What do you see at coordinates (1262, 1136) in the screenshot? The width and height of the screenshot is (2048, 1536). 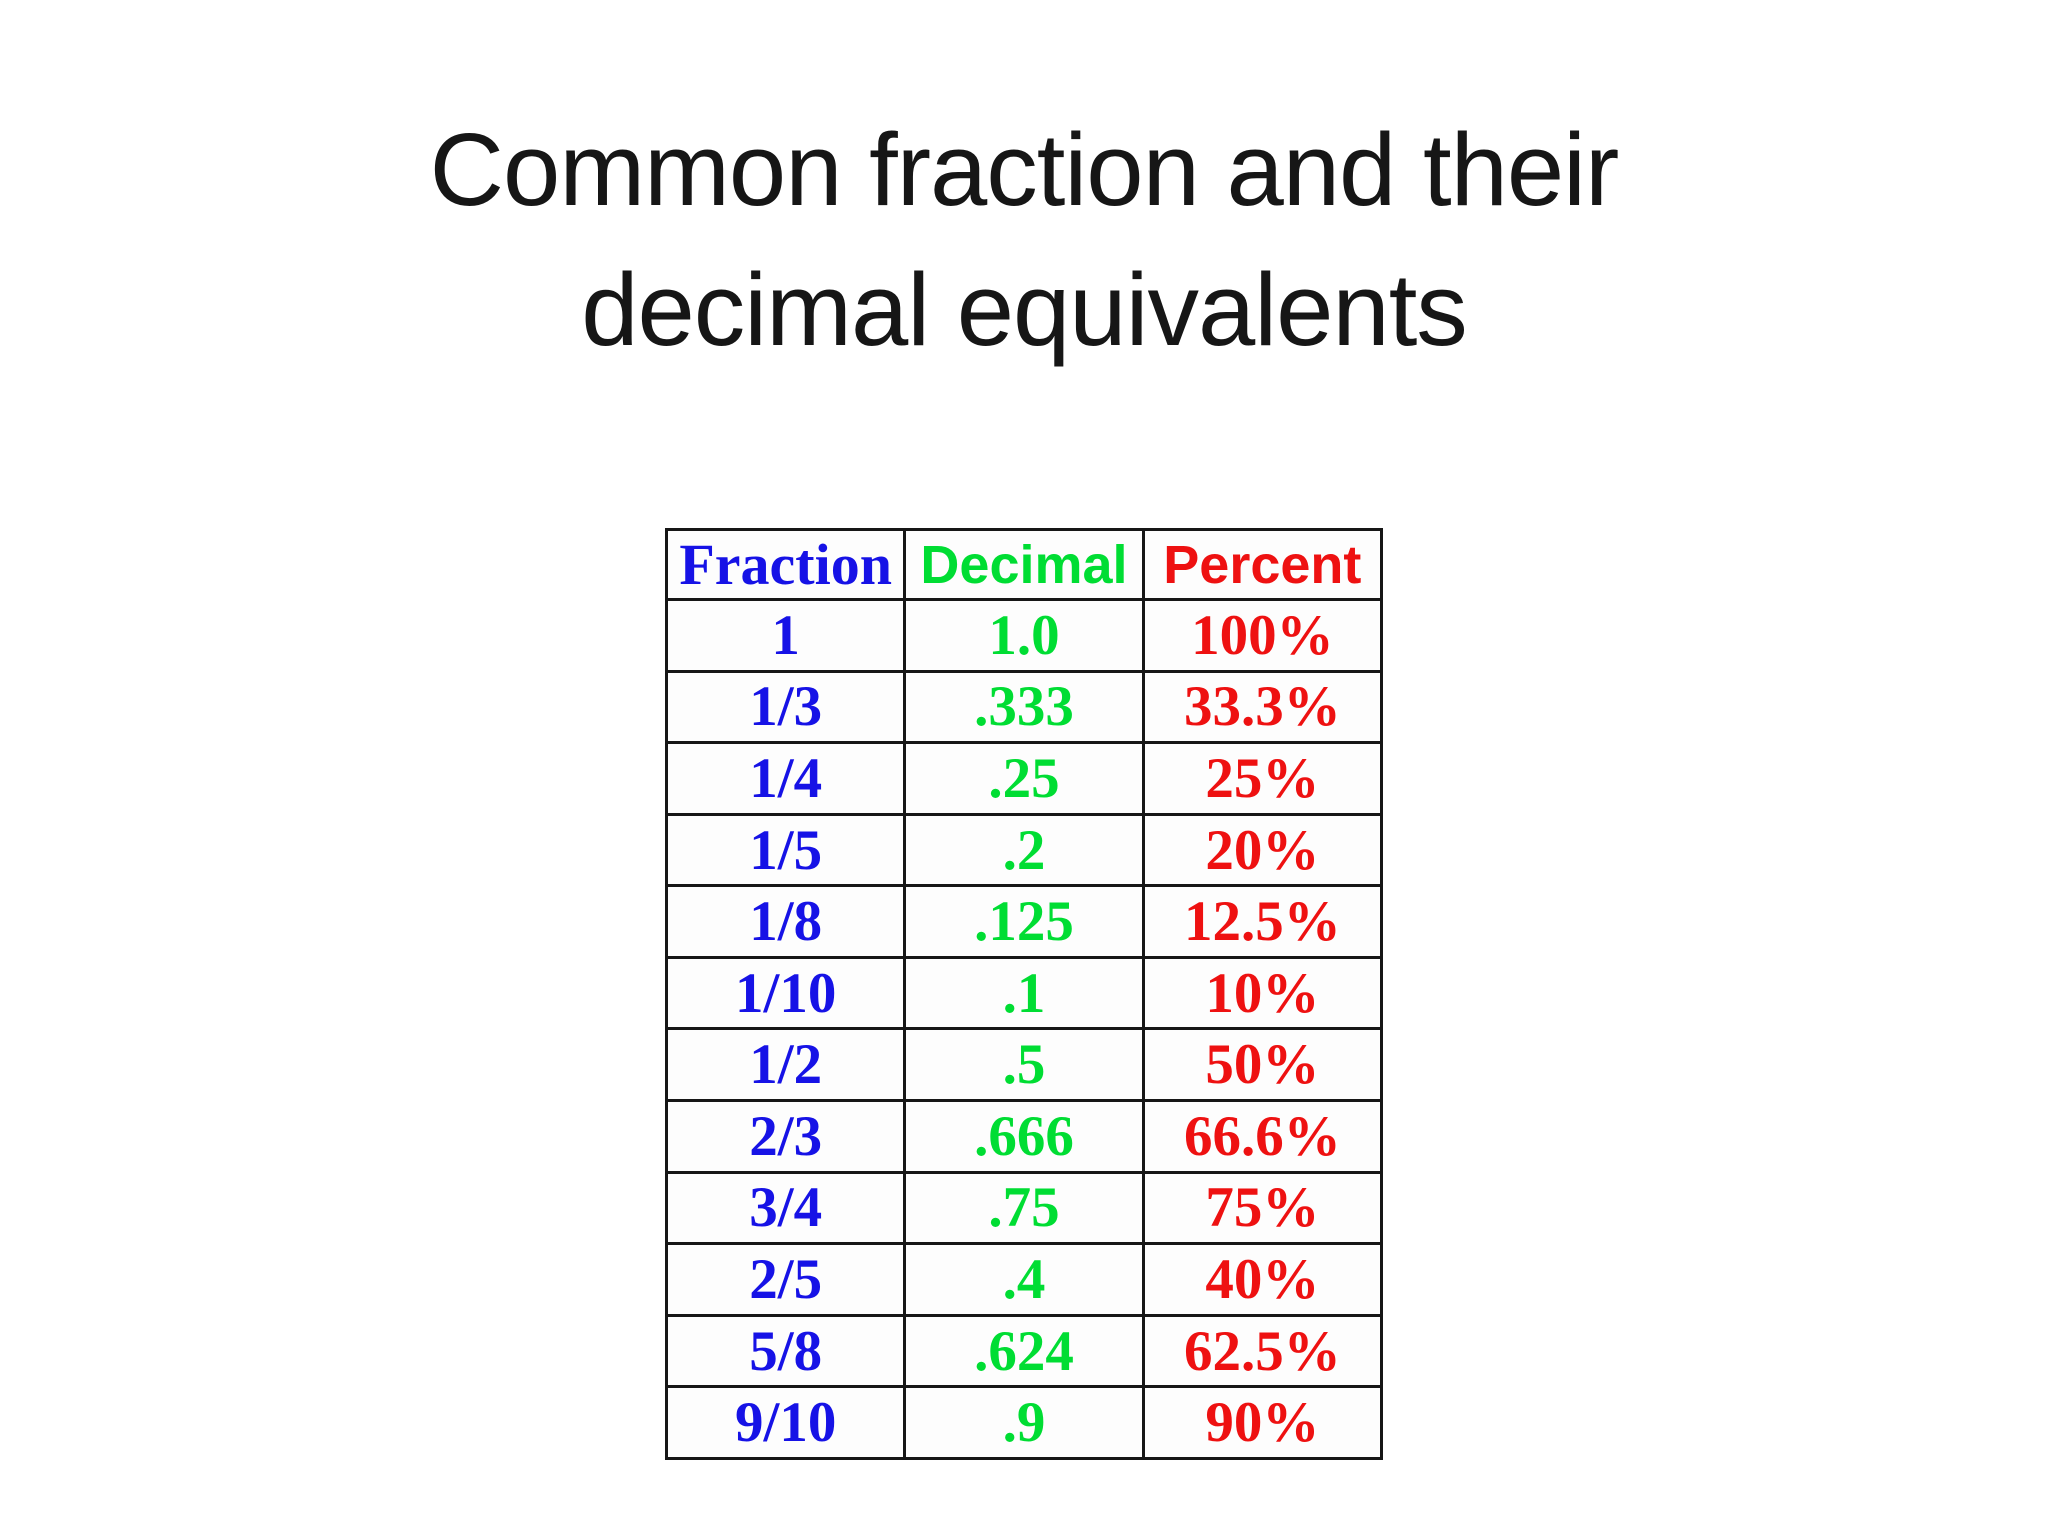 I see `percent-cell: 66.6%` at bounding box center [1262, 1136].